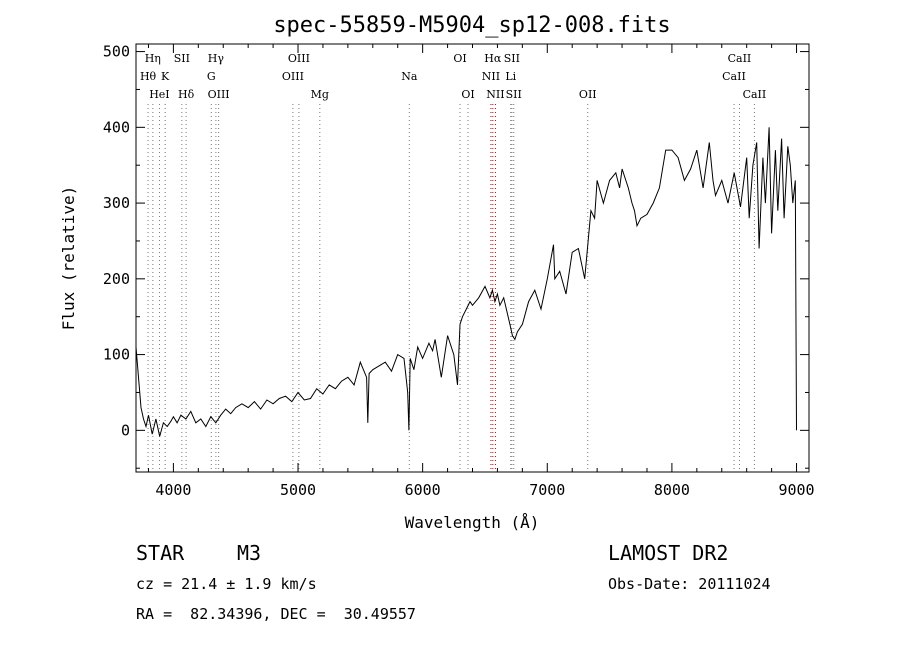  I want to click on x-tick-label: 9000, so click(796, 490).